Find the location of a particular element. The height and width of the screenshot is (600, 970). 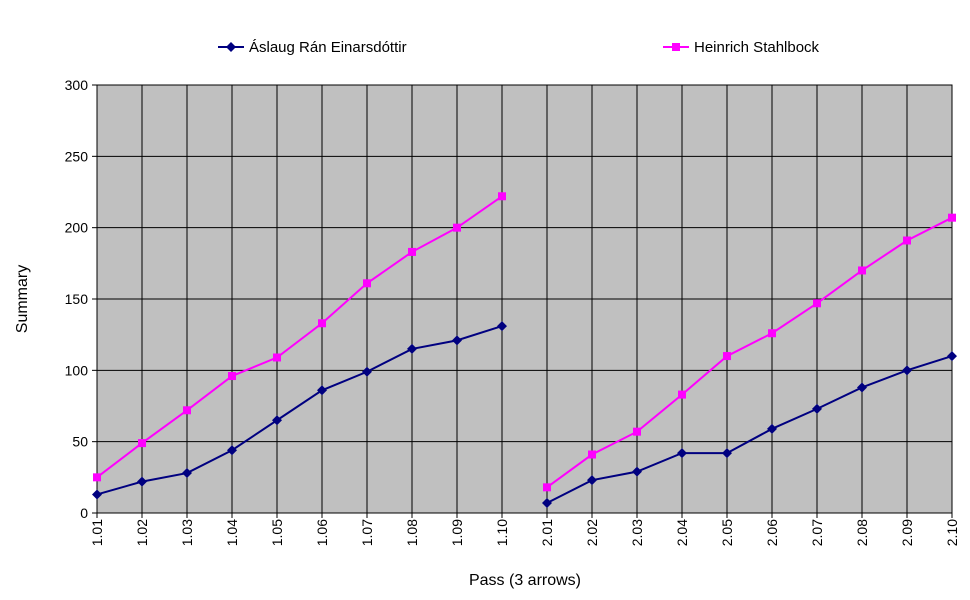

y-tick-label: 0 is located at coordinates (84, 513).